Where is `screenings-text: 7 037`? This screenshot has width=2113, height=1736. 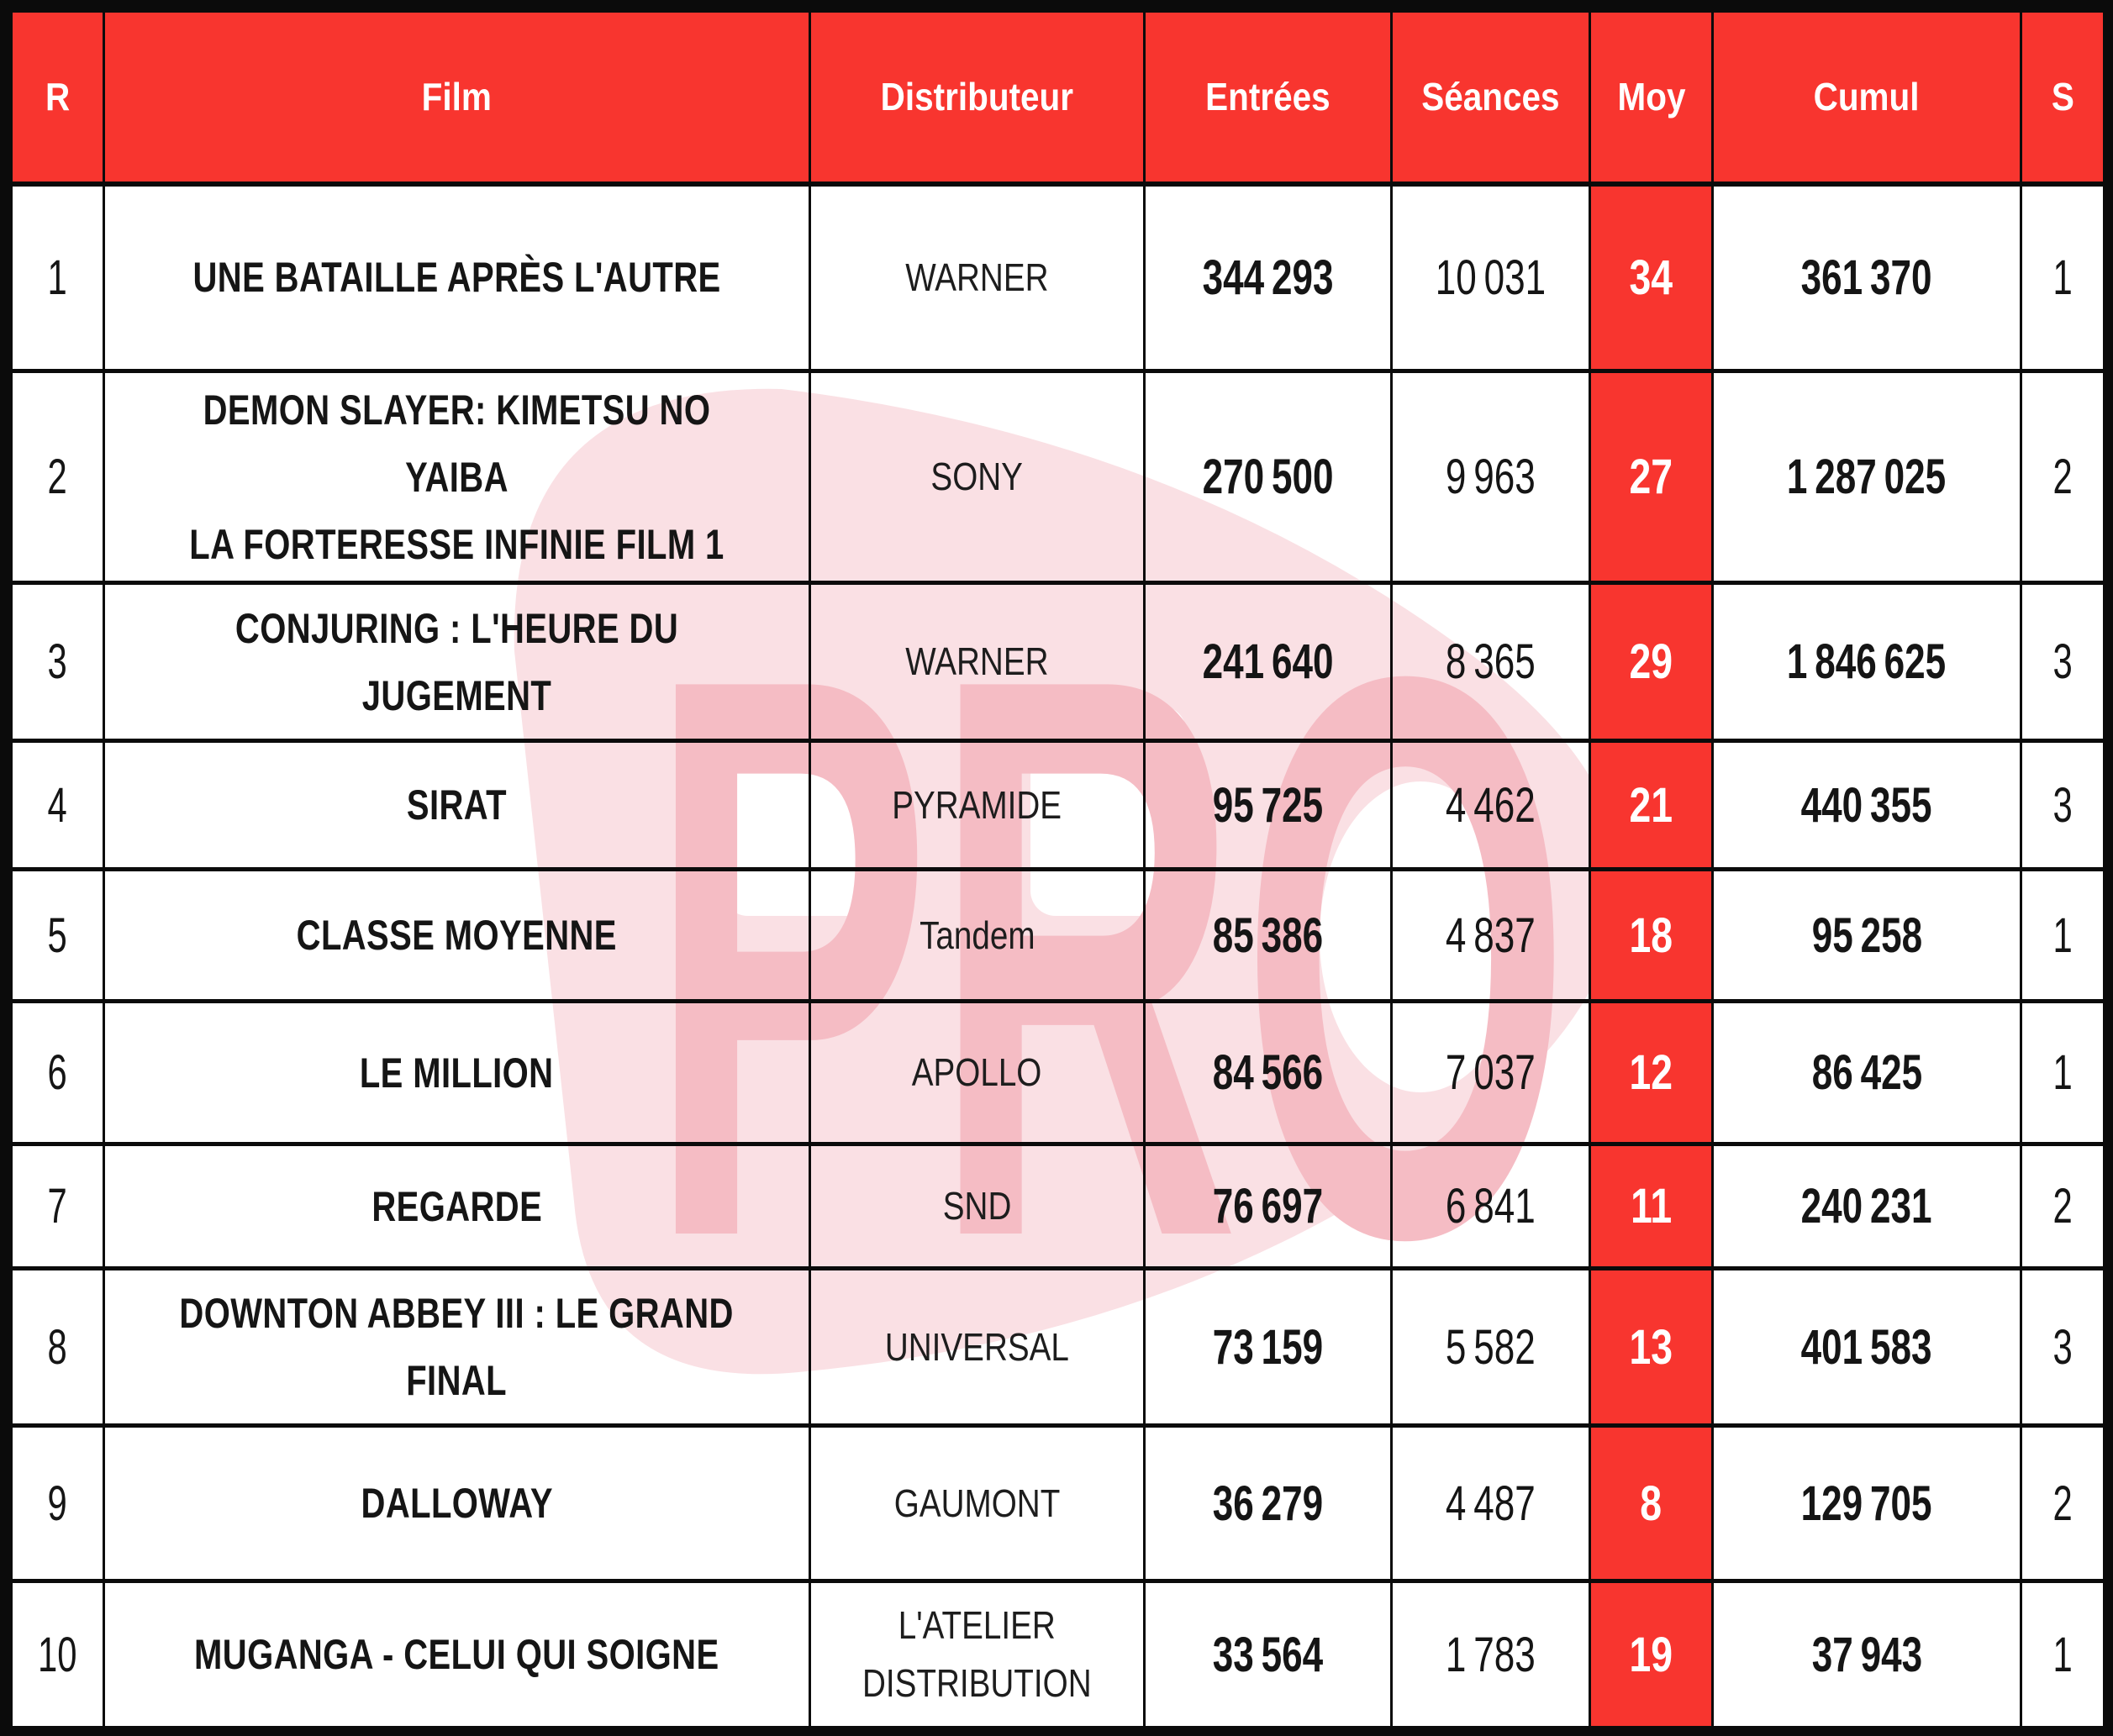 screenings-text: 7 037 is located at coordinates (1491, 1072).